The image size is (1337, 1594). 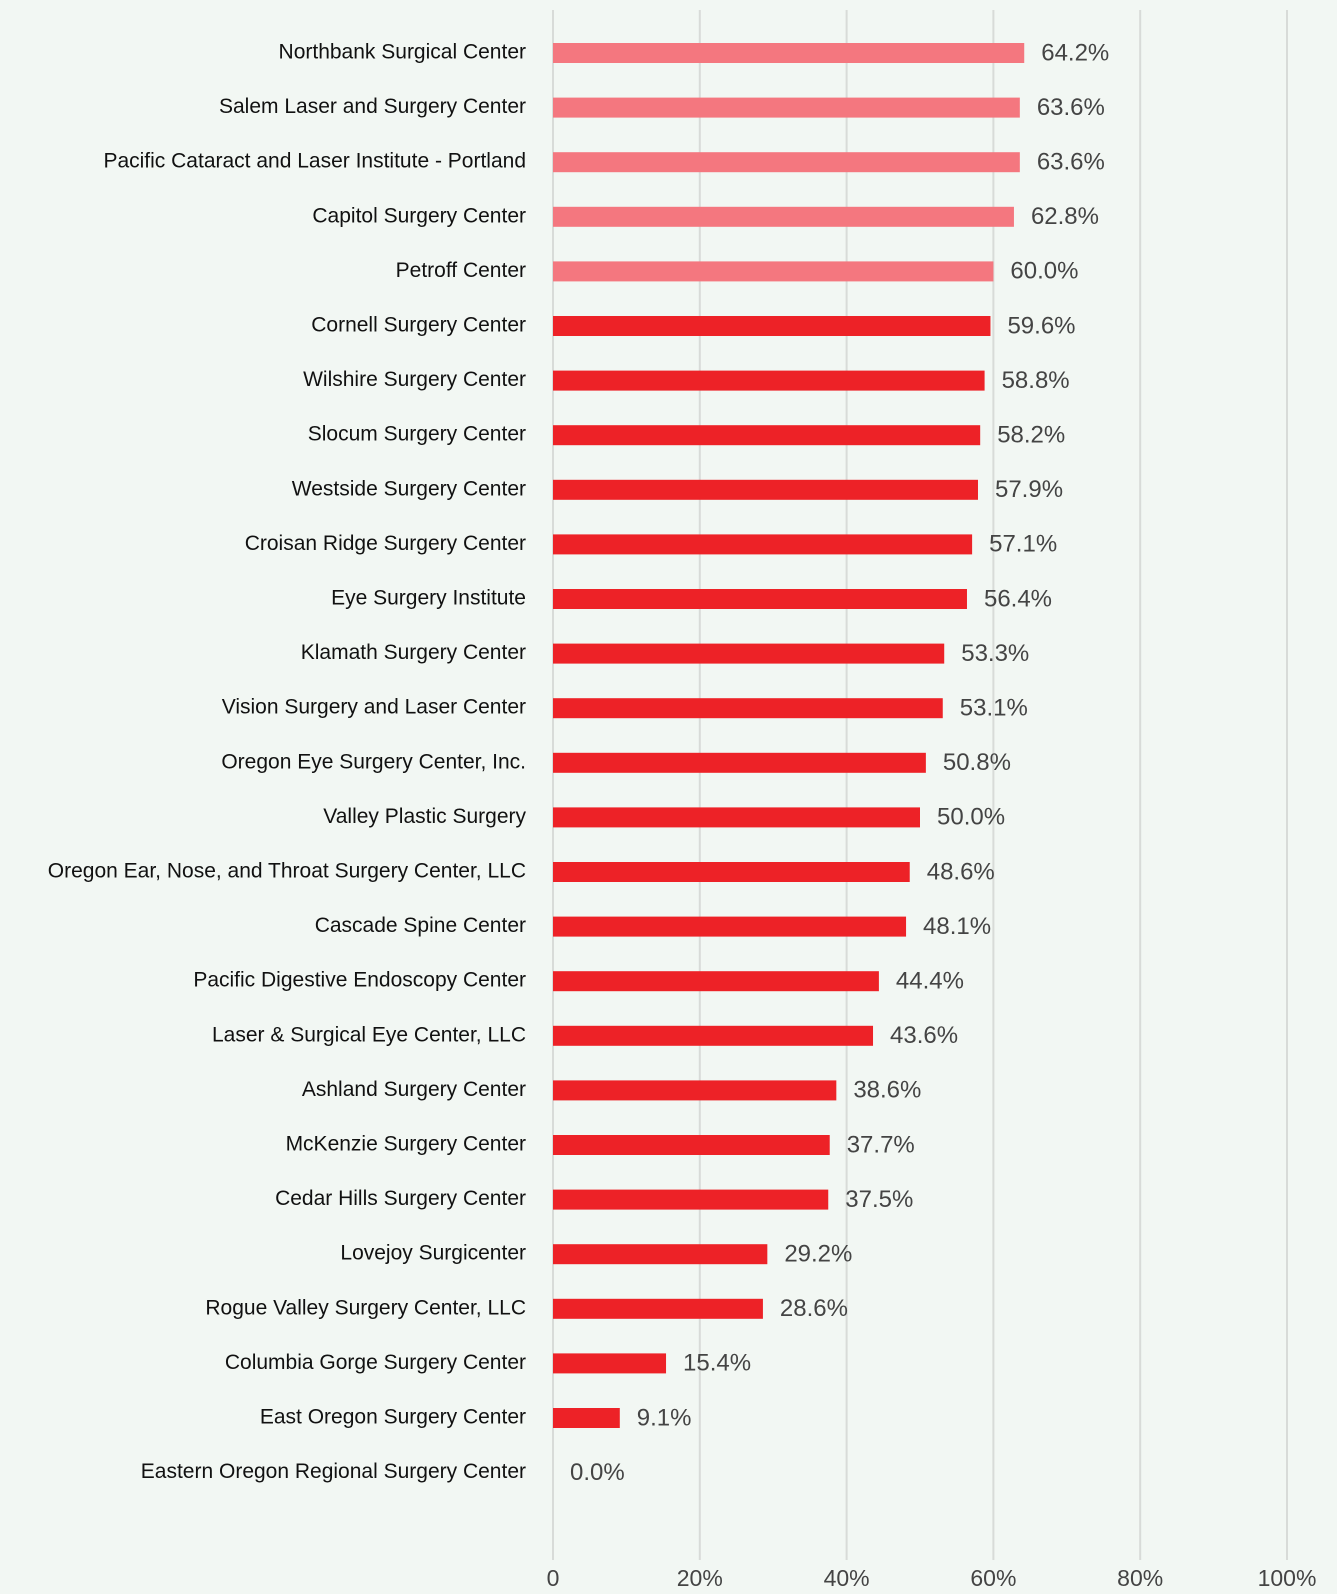 What do you see at coordinates (971, 817) in the screenshot?
I see `value-label: 50.0%` at bounding box center [971, 817].